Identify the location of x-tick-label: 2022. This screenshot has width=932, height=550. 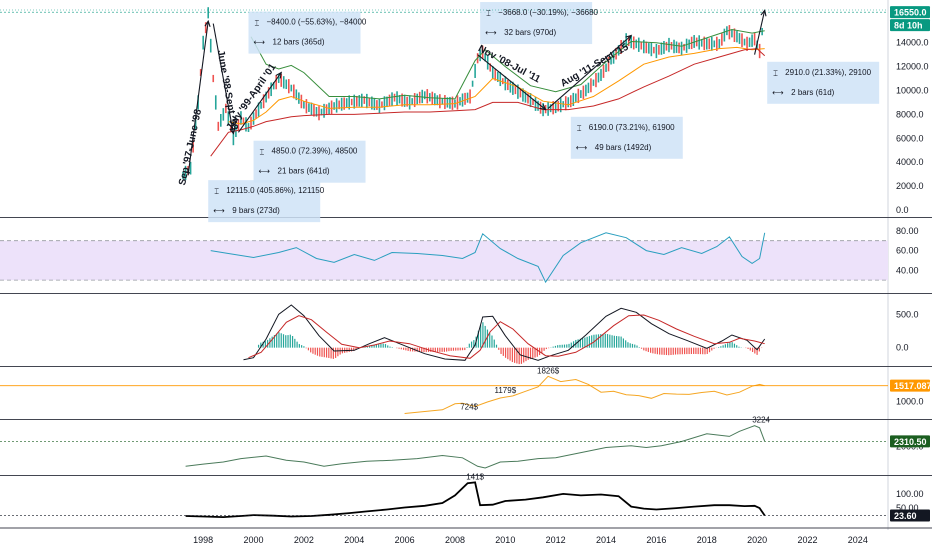
(807, 540).